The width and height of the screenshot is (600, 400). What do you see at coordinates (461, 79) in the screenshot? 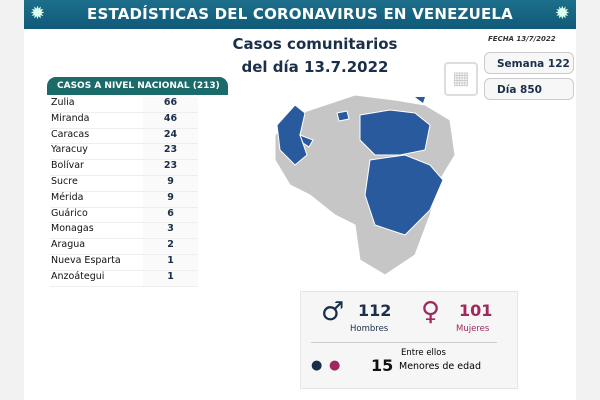
I see `calendar-icon: ▦` at bounding box center [461, 79].